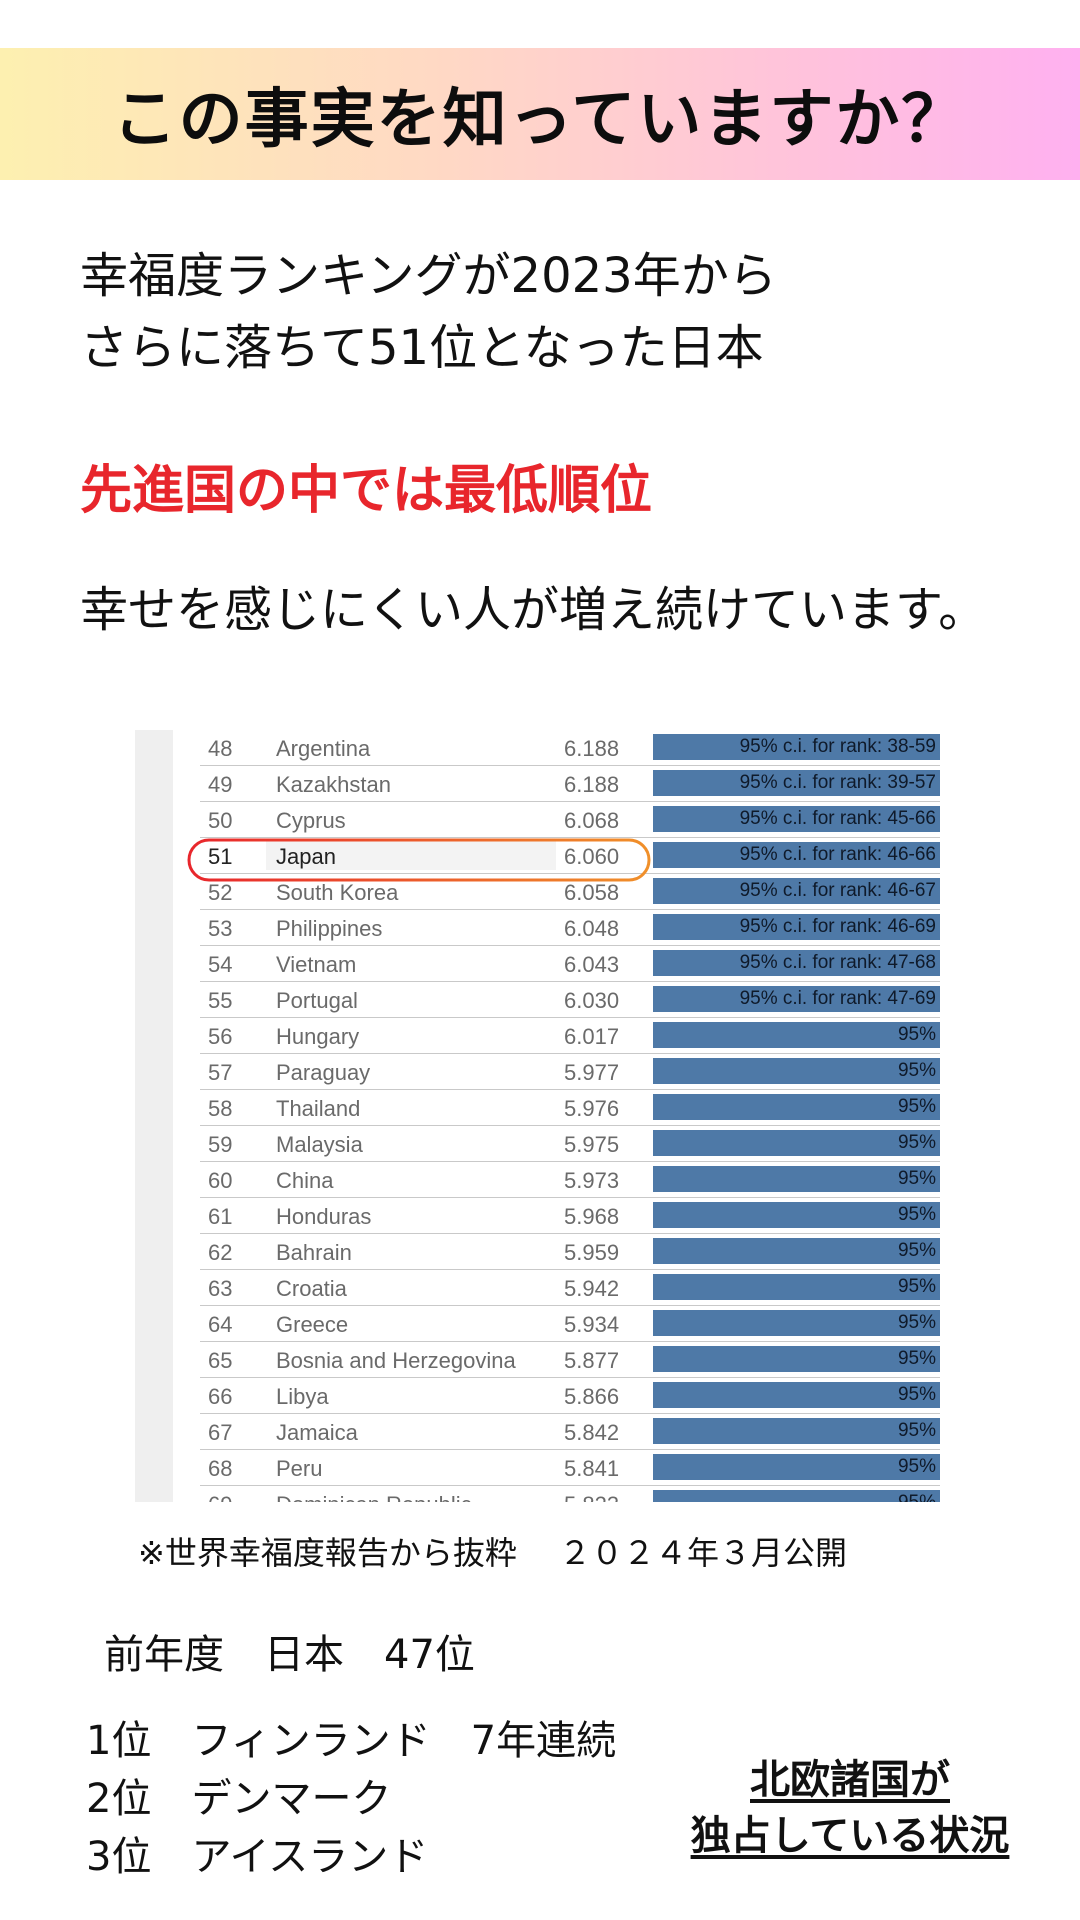 This screenshot has height=1920, width=1080. I want to click on country-cell: Japan, so click(306, 856).